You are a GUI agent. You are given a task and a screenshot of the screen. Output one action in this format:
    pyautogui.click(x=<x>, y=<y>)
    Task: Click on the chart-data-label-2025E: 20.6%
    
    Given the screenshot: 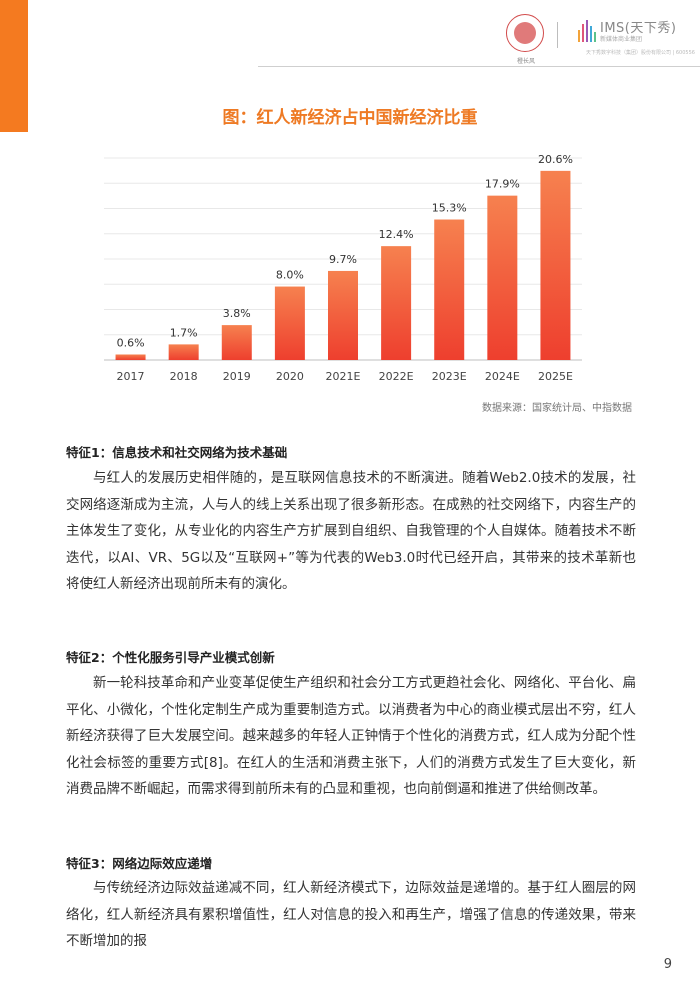 What is the action you would take?
    pyautogui.click(x=555, y=159)
    